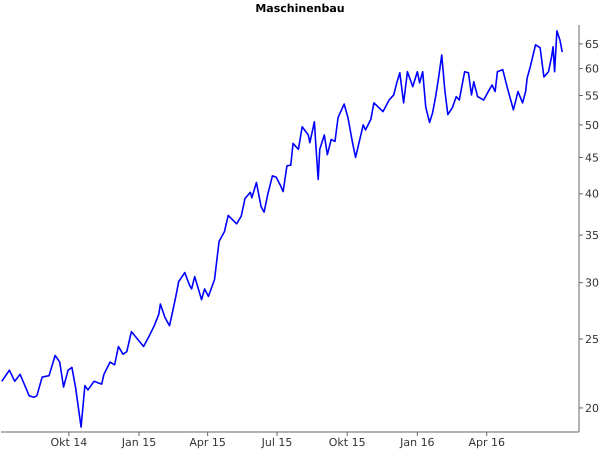  Describe the element at coordinates (347, 442) in the screenshot. I see `x-tick-label: Okt 15` at that location.